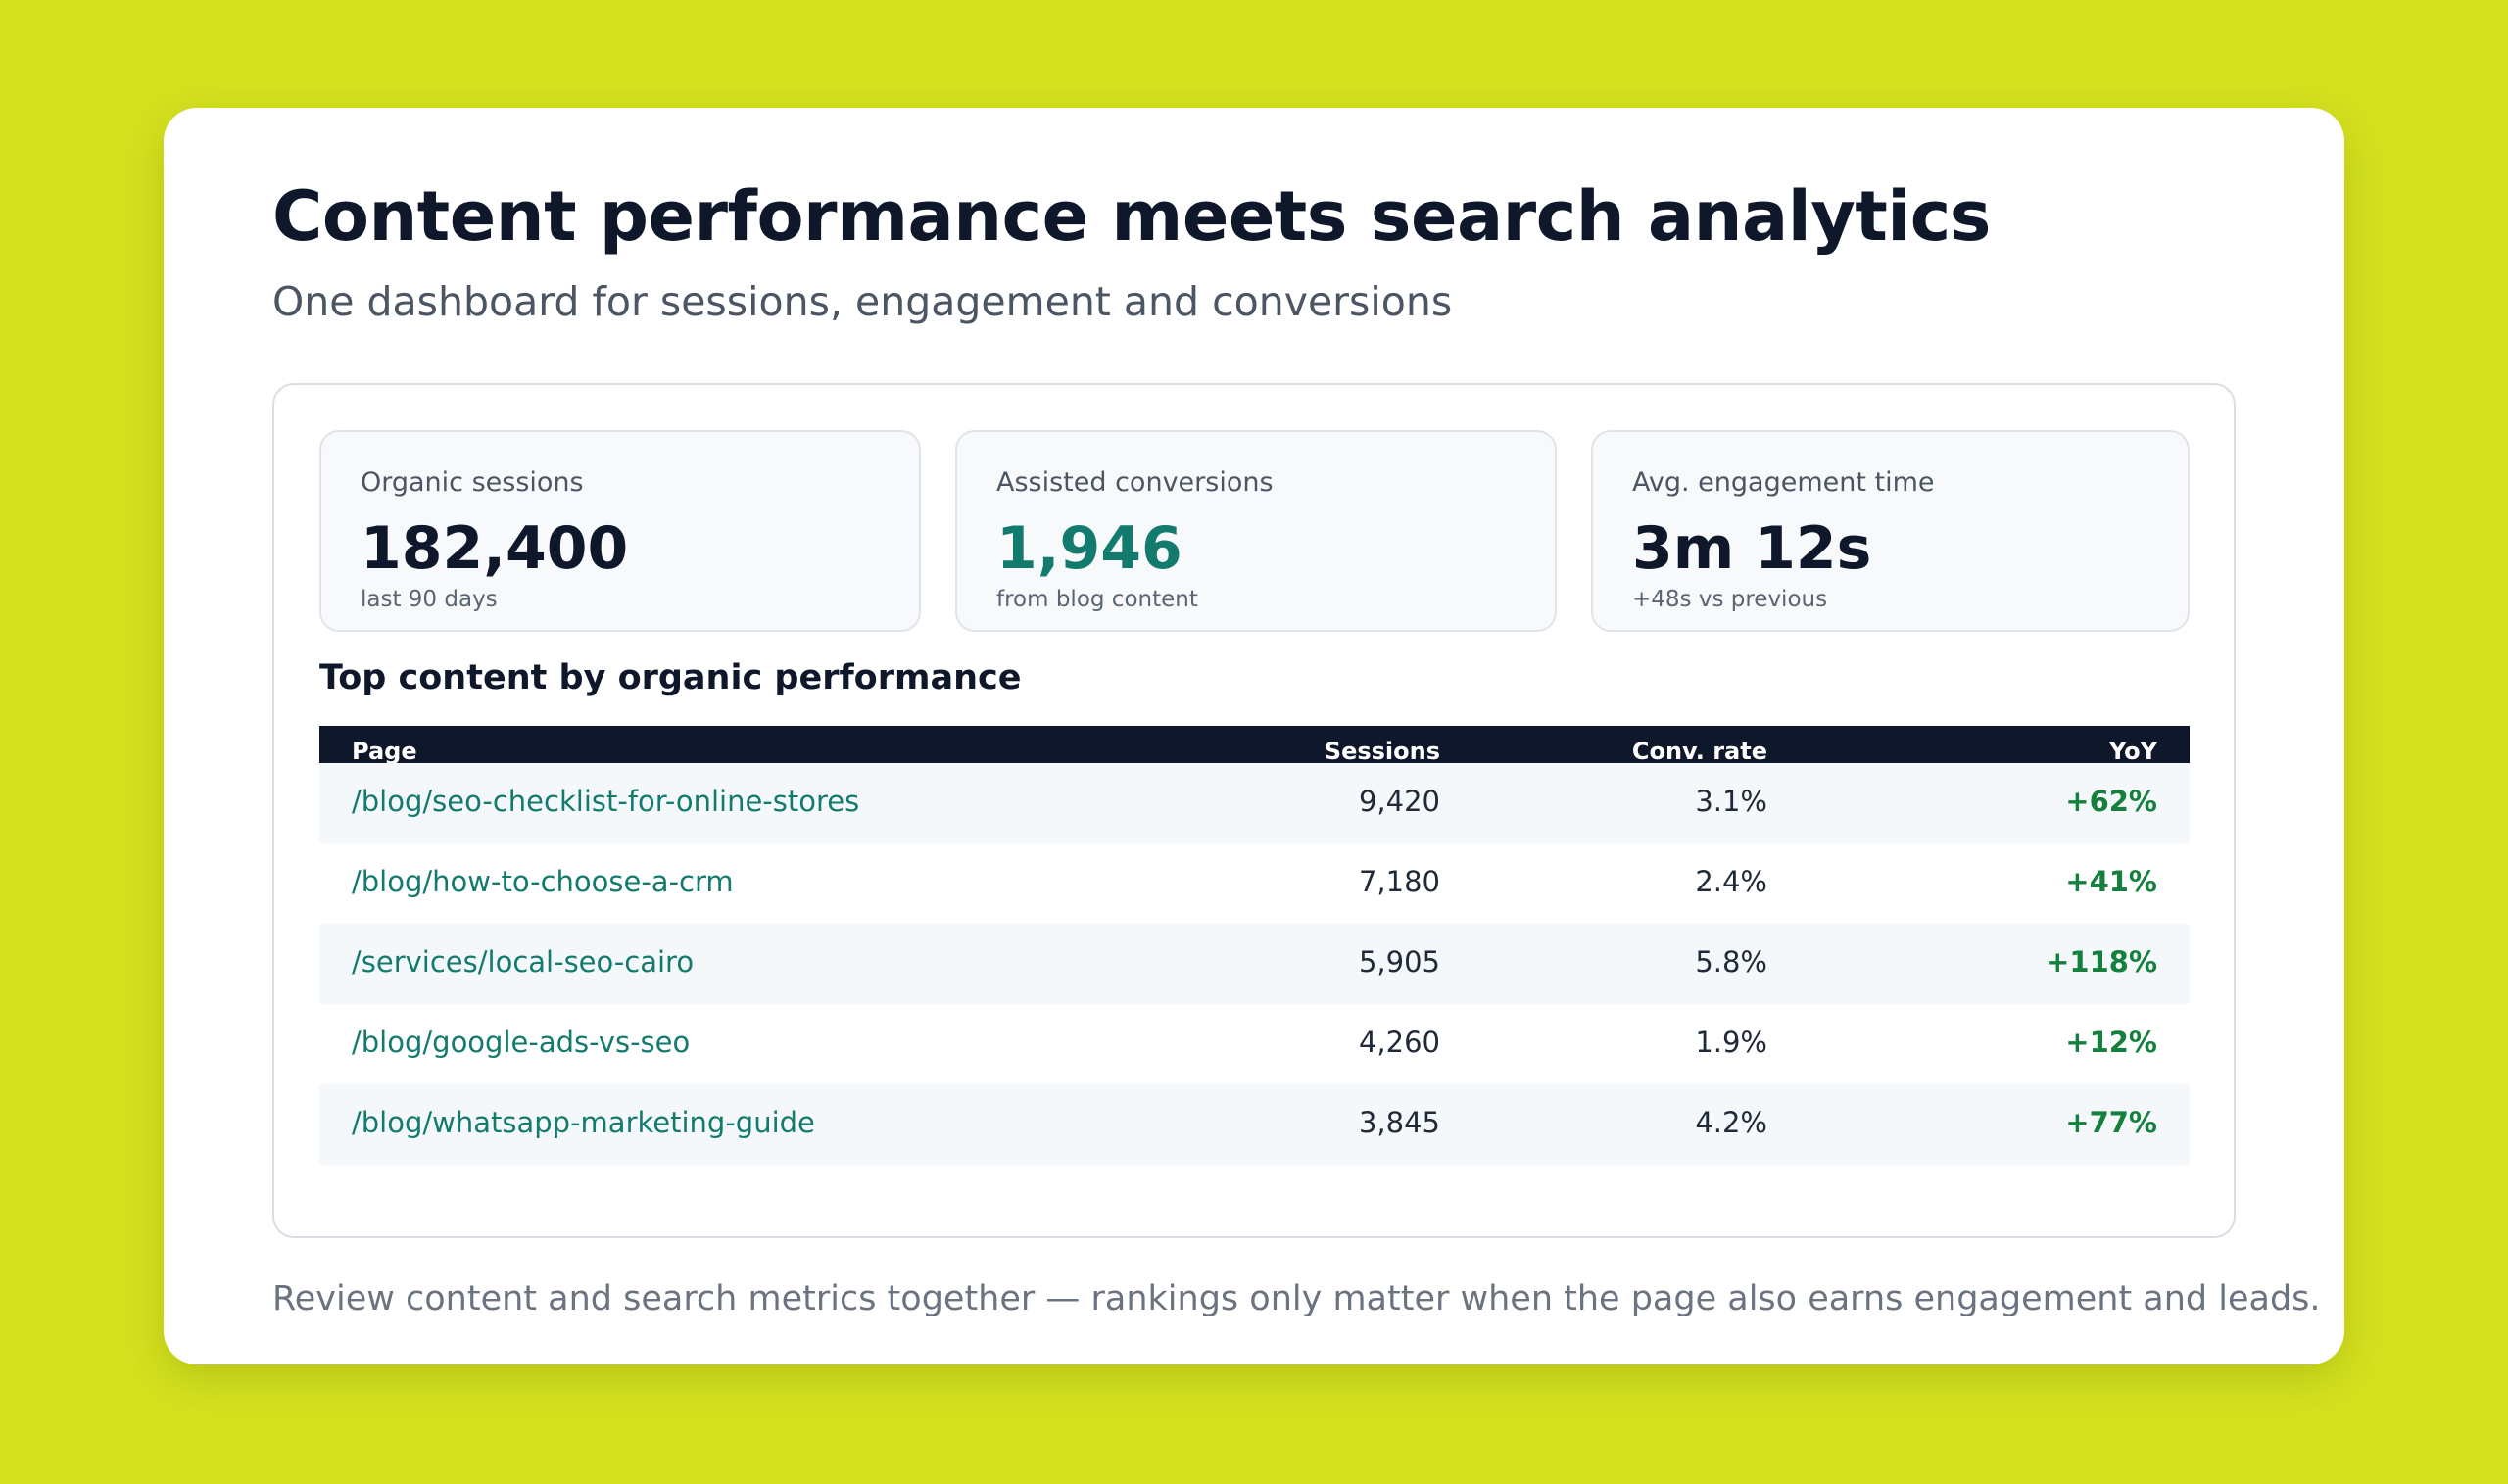 The width and height of the screenshot is (2508, 1484). Describe the element at coordinates (1752, 548) in the screenshot. I see `kpi-value: 3m 12s` at that location.